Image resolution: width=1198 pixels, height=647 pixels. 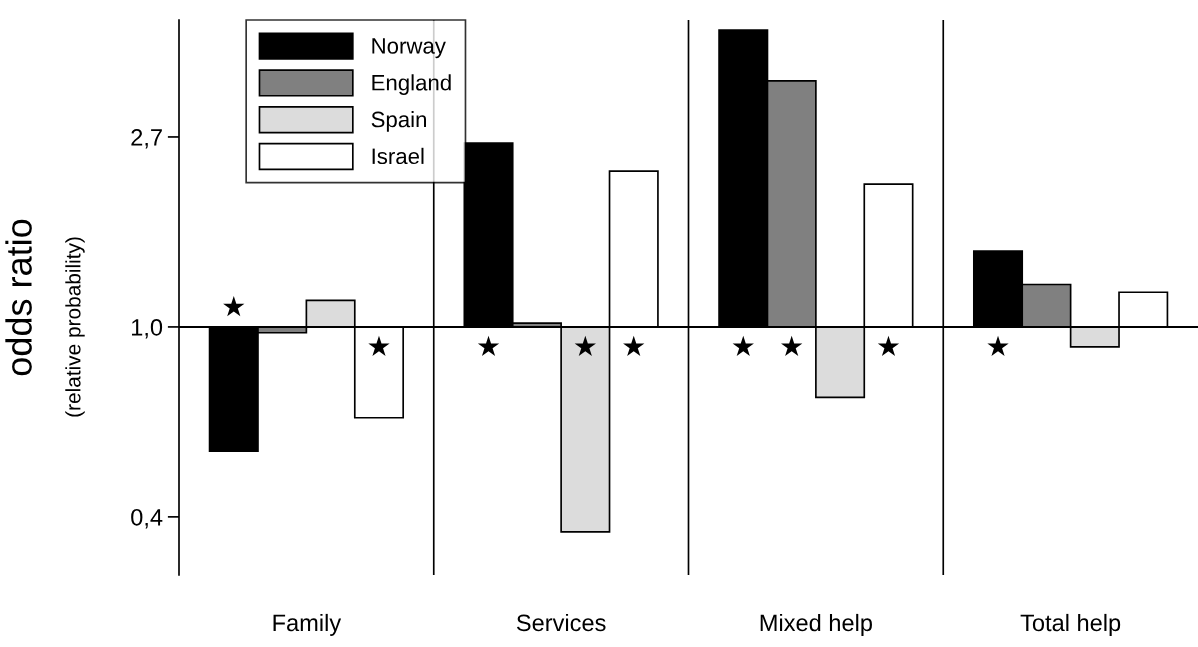 I want to click on x-tick-label: Mixed help, so click(x=816, y=624).